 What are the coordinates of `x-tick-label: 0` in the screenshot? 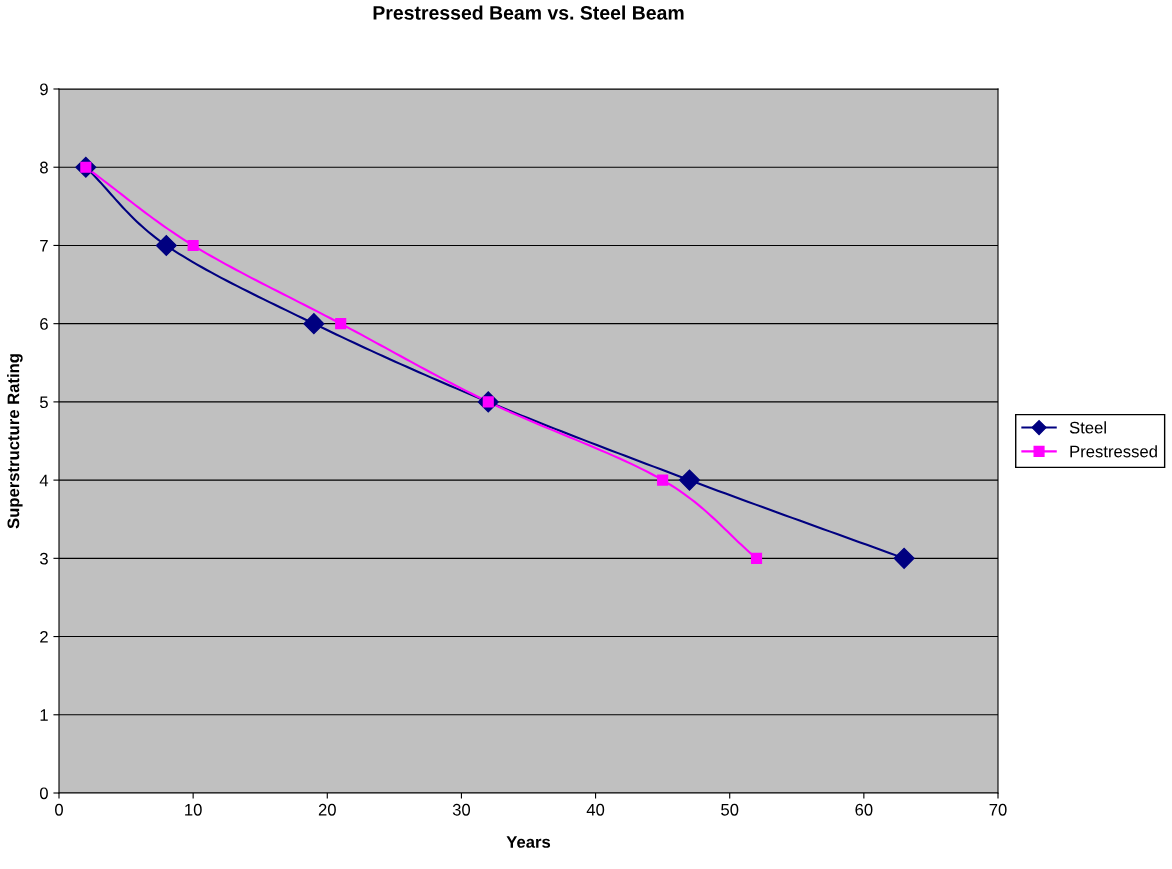 It's located at (59, 809).